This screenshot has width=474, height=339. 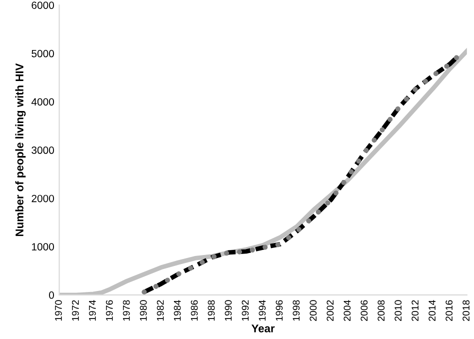 I want to click on y-tick-label: 5000, so click(x=43, y=54).